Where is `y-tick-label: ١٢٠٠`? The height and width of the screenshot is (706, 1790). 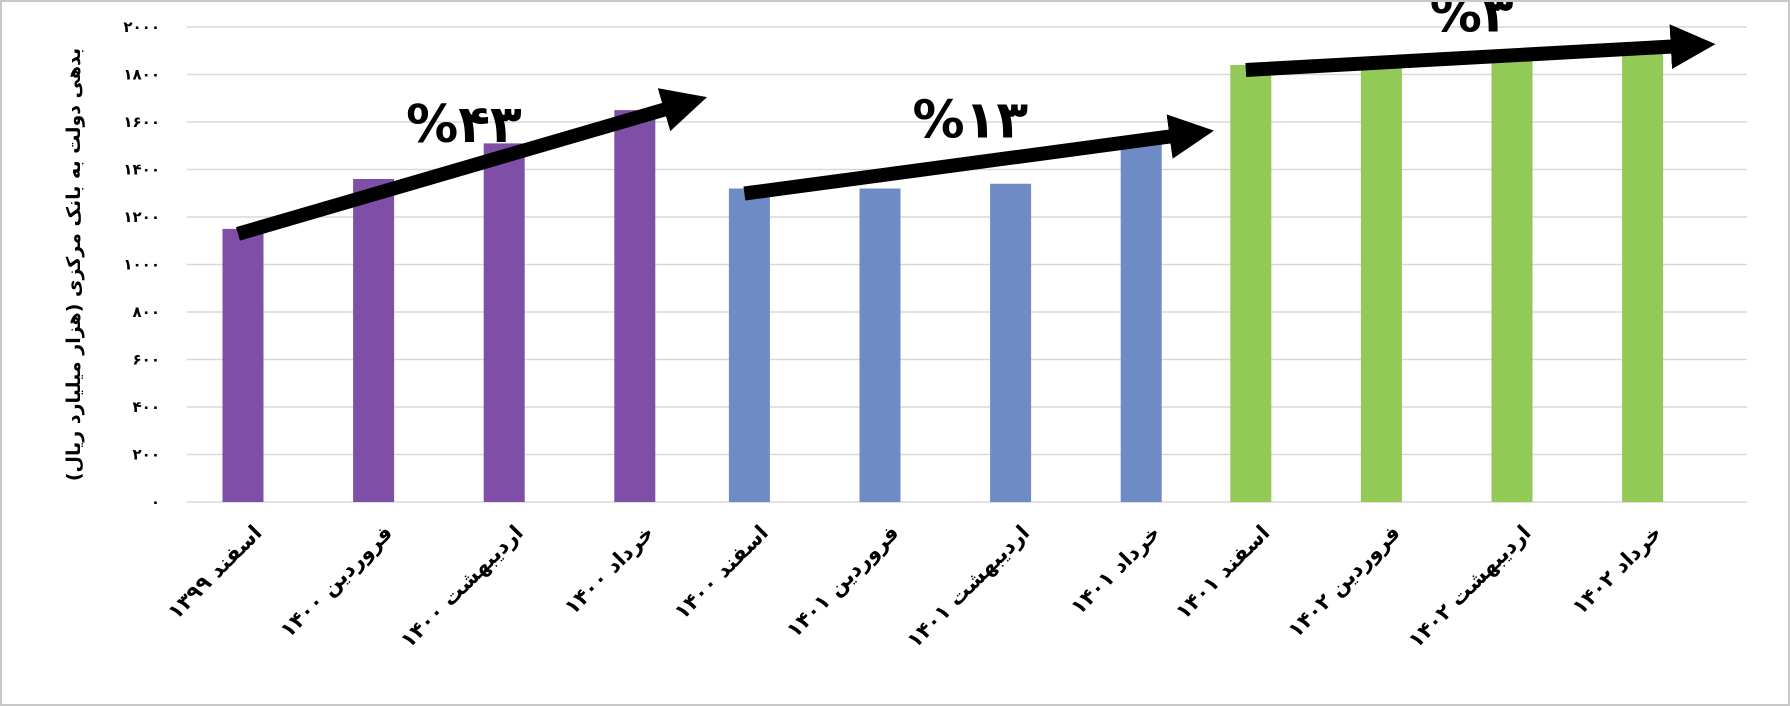
y-tick-label: ١٢٠٠ is located at coordinates (141, 217).